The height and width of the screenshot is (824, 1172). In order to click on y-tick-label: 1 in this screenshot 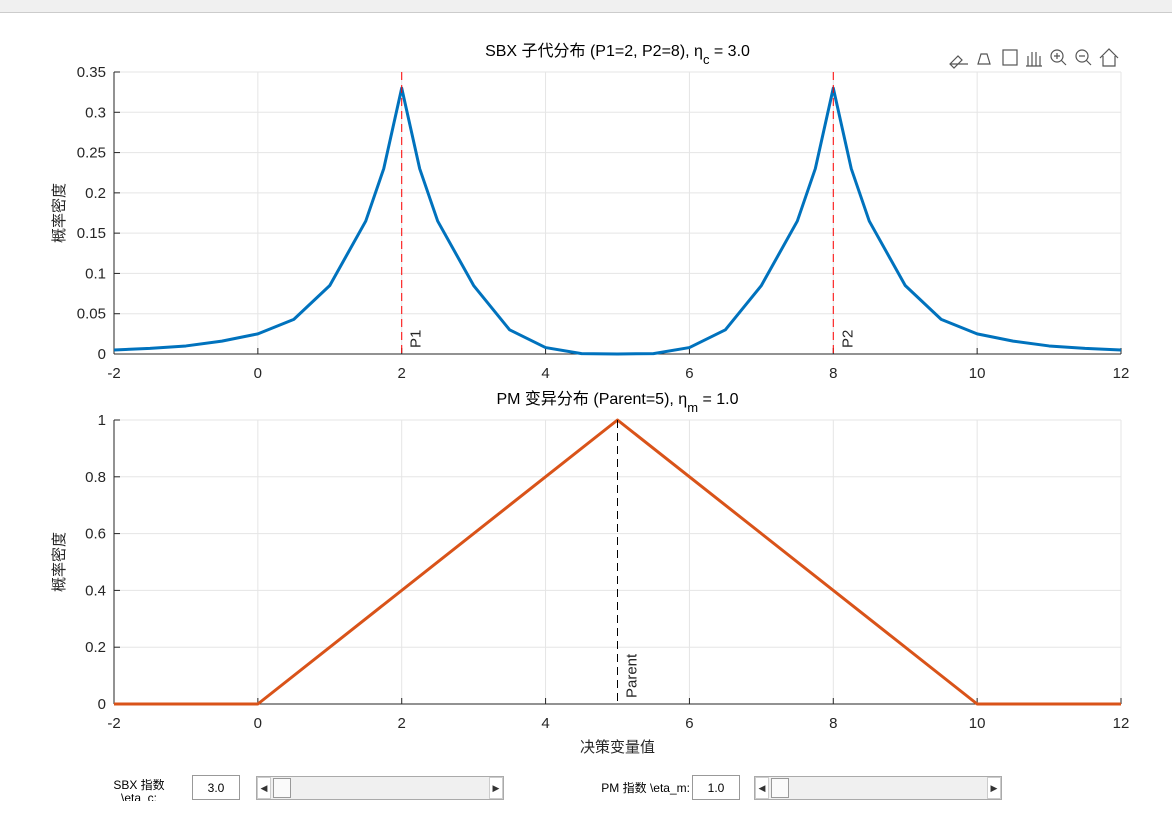, I will do `click(102, 420)`.